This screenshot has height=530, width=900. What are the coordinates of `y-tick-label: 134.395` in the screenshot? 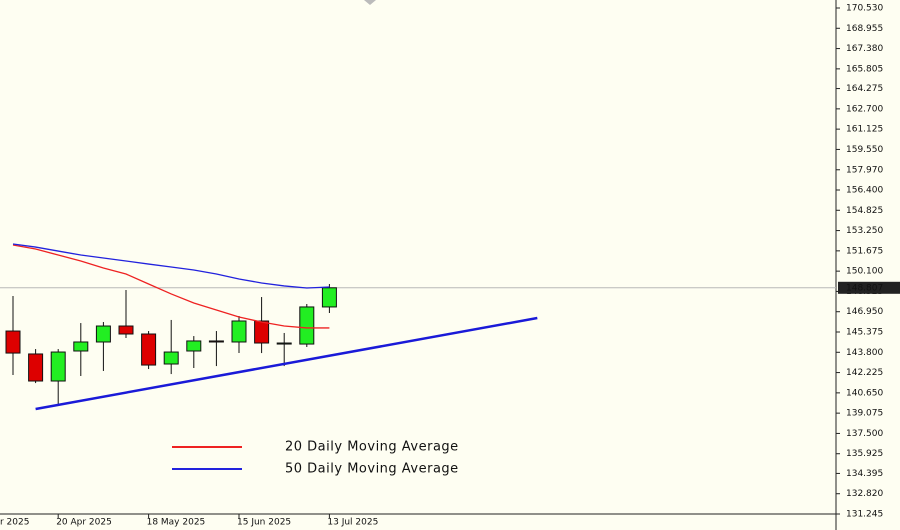 It's located at (864, 474).